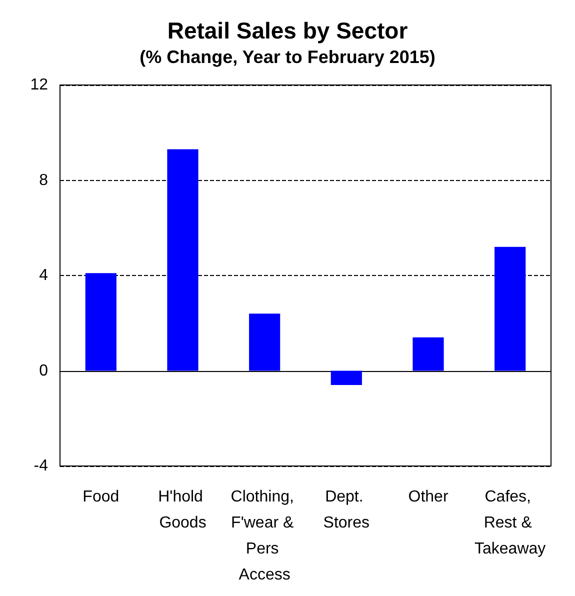 Image resolution: width=575 pixels, height=596 pixels. I want to click on y-tick-label: 12, so click(39, 85).